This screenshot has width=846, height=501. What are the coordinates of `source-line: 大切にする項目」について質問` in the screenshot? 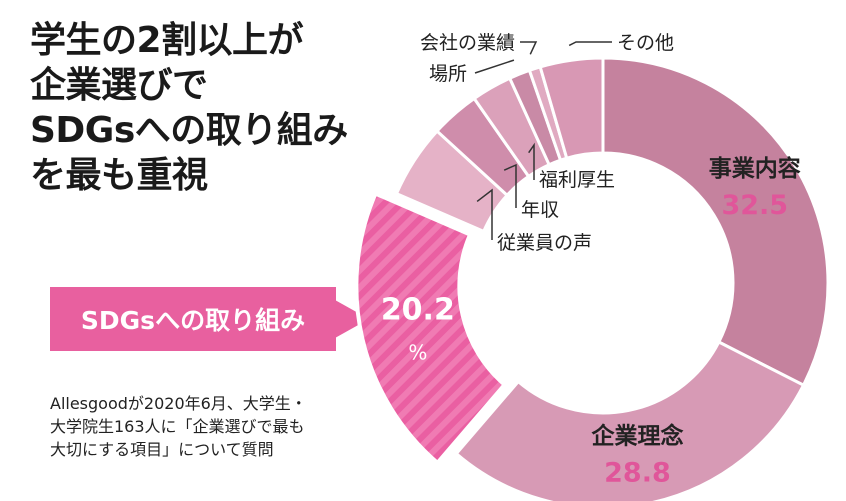 It's located at (162, 449).